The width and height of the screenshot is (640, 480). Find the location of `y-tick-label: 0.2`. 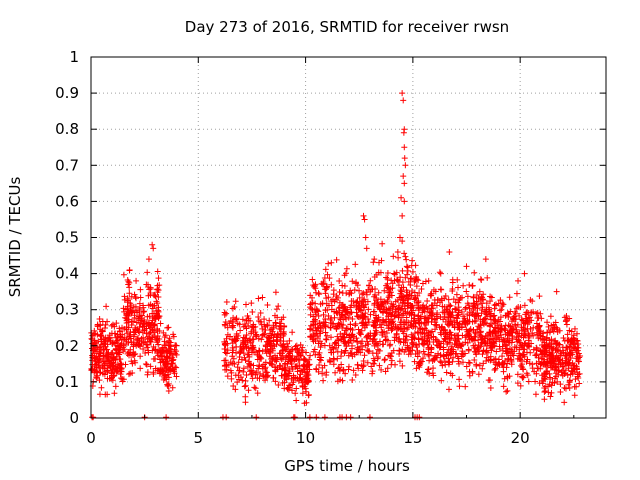

y-tick-label: 0.2 is located at coordinates (67, 346).